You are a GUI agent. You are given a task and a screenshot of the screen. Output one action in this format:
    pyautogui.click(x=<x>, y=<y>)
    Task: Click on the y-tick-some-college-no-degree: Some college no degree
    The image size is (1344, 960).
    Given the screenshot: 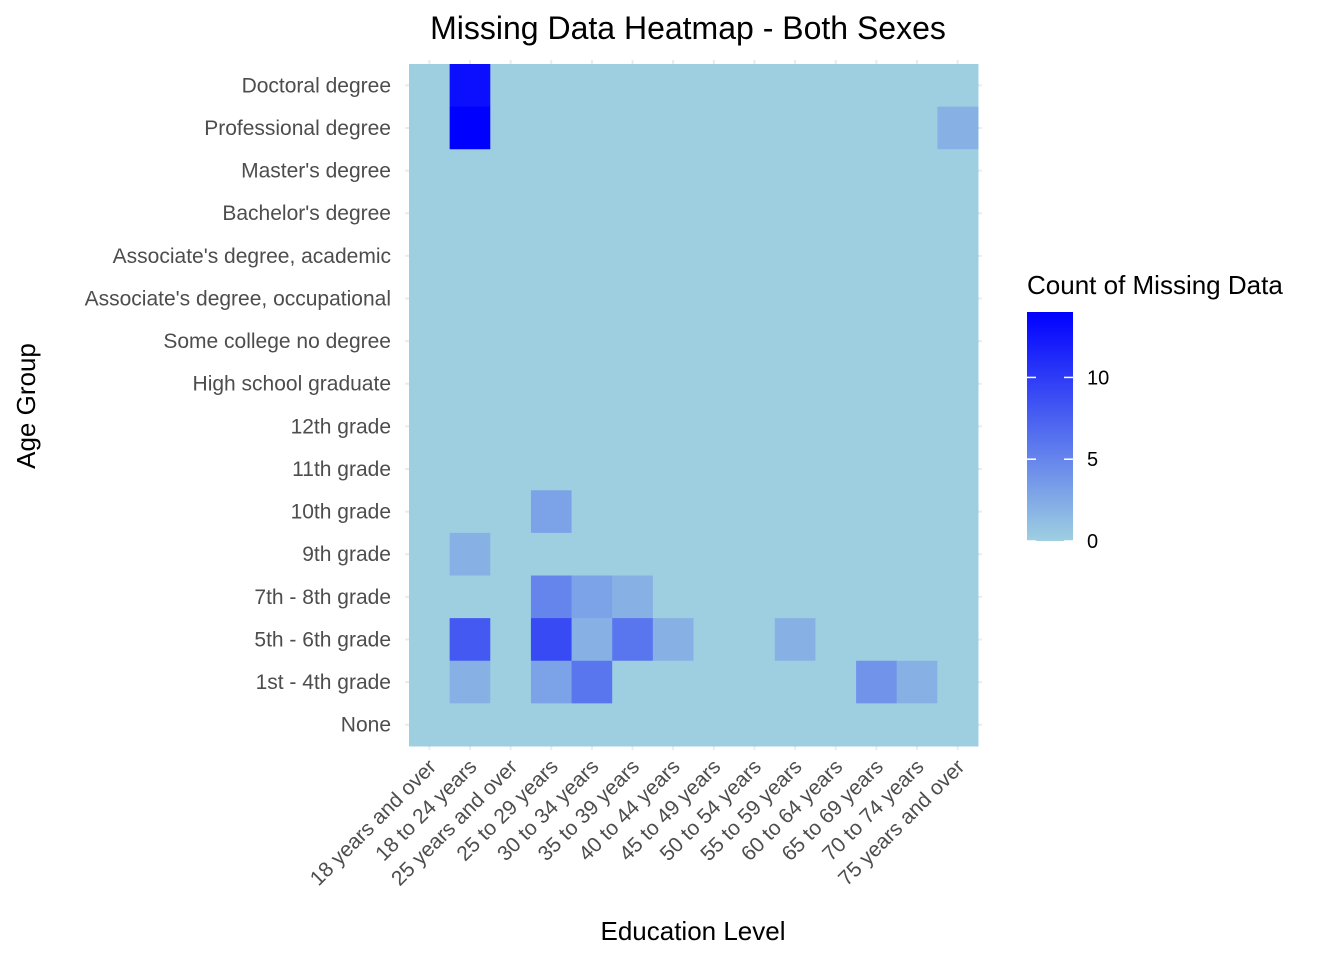 What is the action you would take?
    pyautogui.click(x=277, y=341)
    